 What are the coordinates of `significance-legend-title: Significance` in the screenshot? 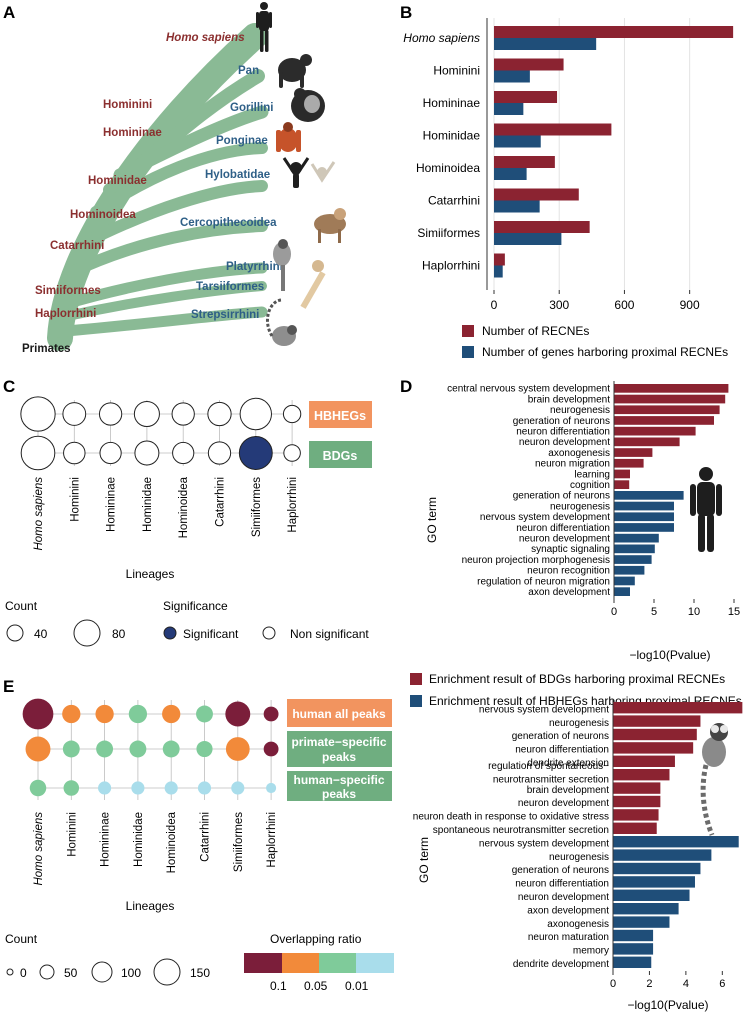 It's located at (195, 606).